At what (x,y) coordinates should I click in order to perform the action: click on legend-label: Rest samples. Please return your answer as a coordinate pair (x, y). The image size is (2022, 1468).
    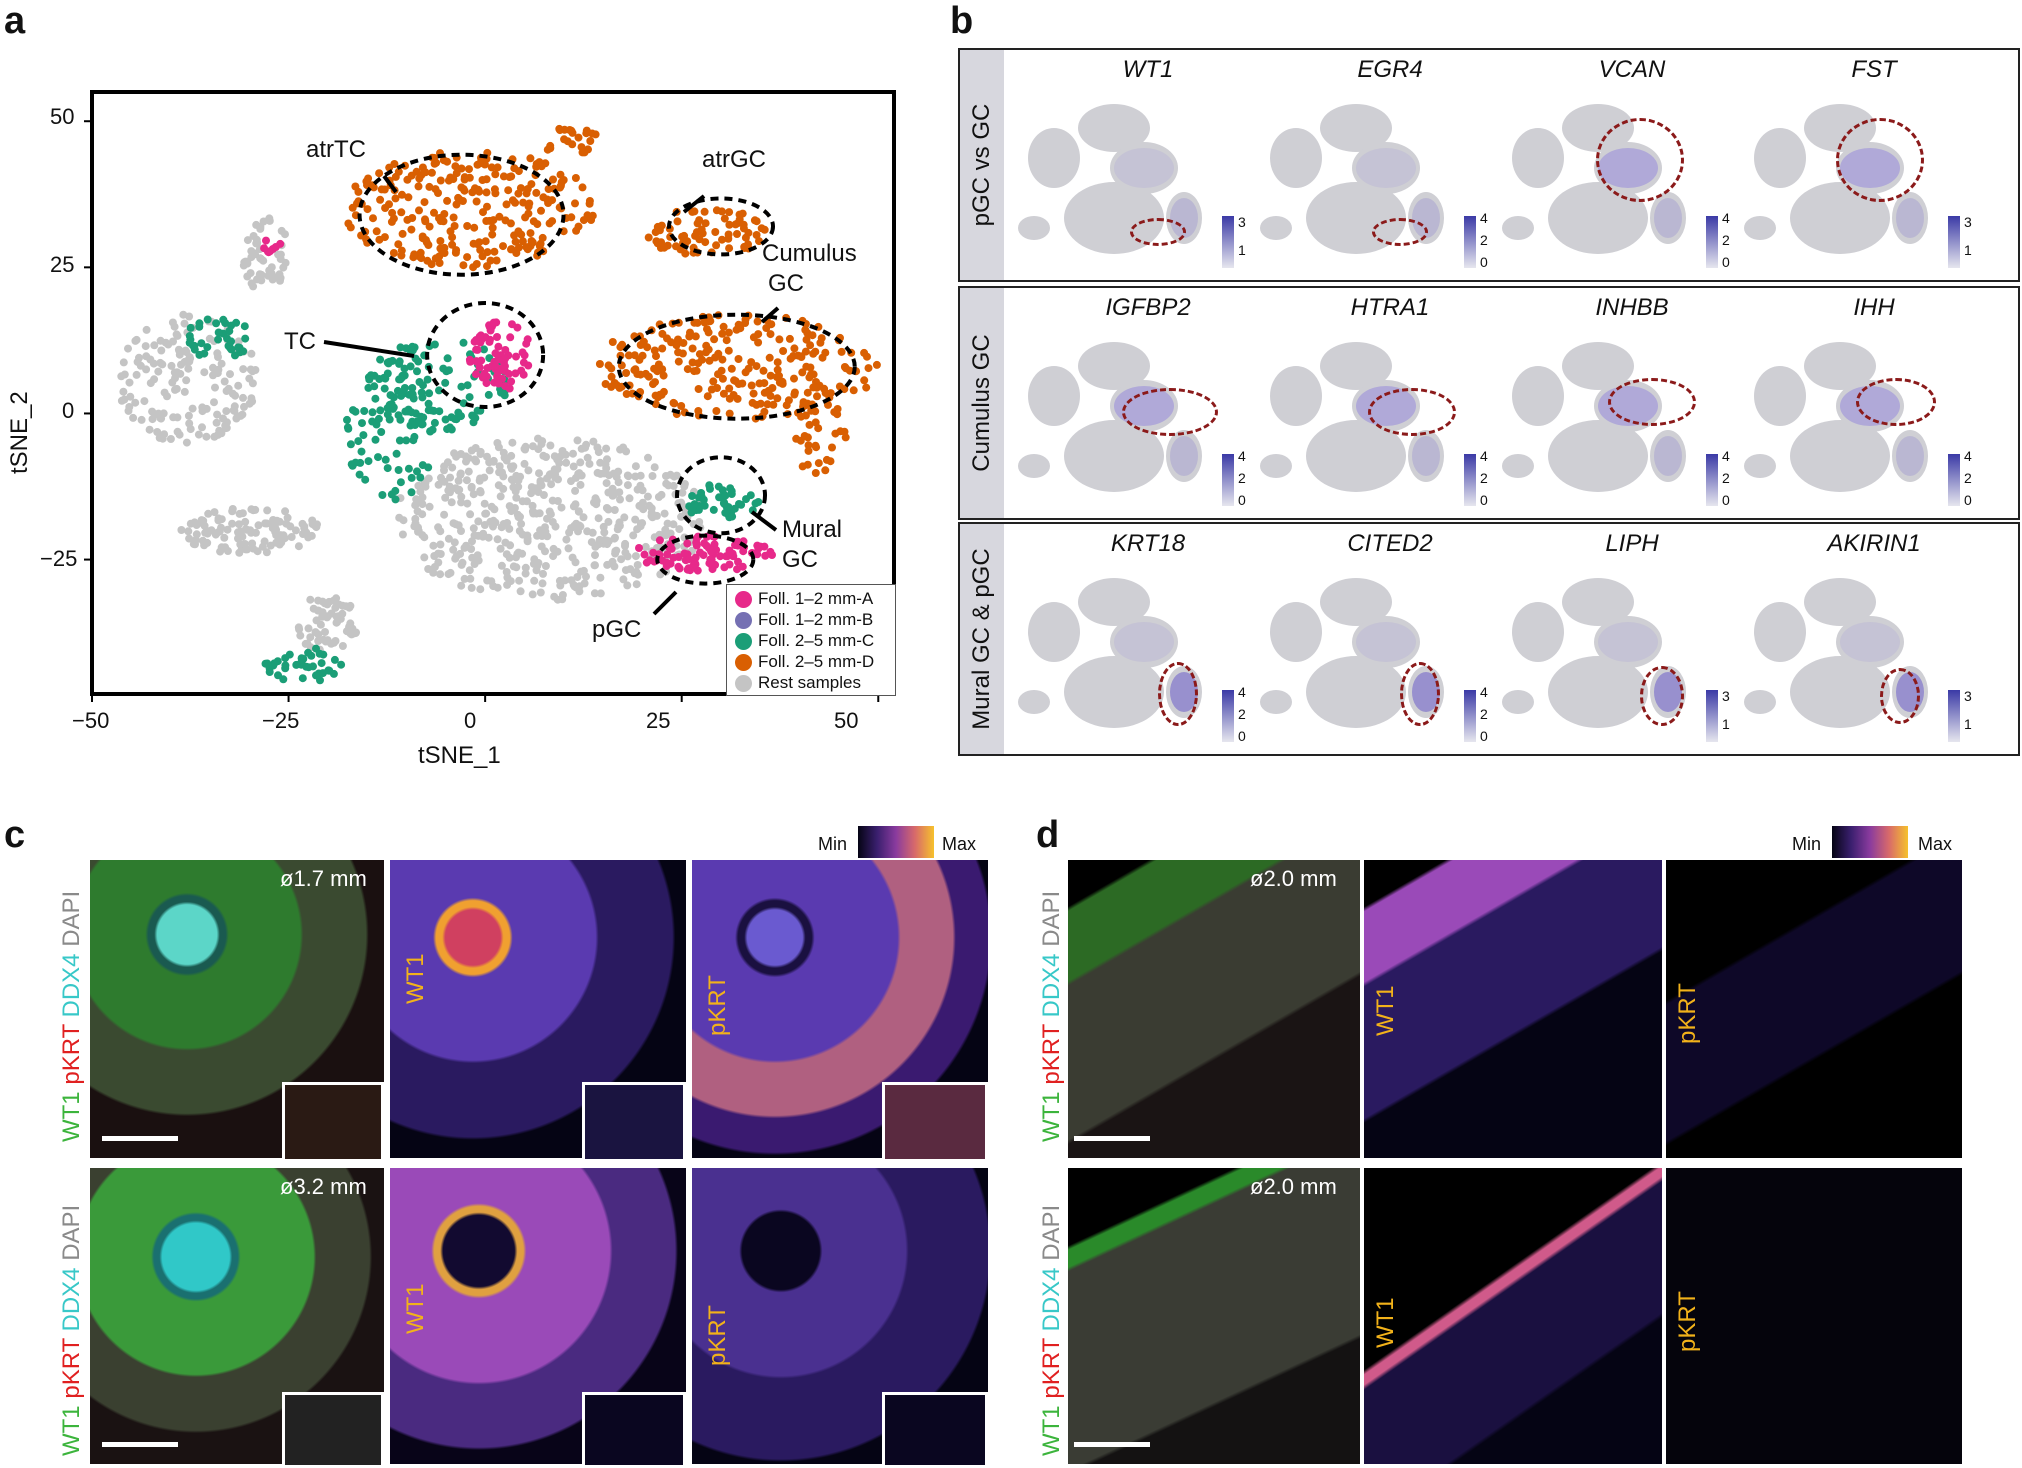
    Looking at the image, I should click on (809, 682).